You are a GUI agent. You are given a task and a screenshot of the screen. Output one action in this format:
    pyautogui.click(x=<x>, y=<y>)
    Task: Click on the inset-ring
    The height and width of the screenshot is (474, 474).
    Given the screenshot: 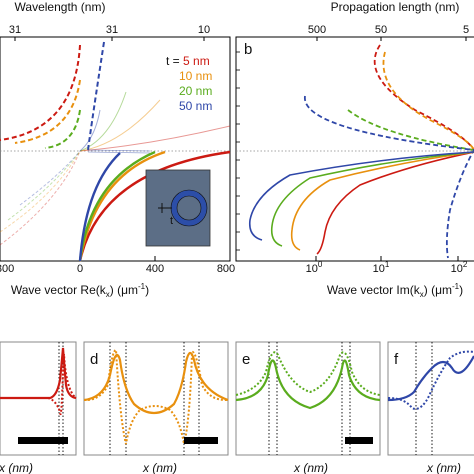 What is the action you would take?
    pyautogui.click(x=189, y=208)
    